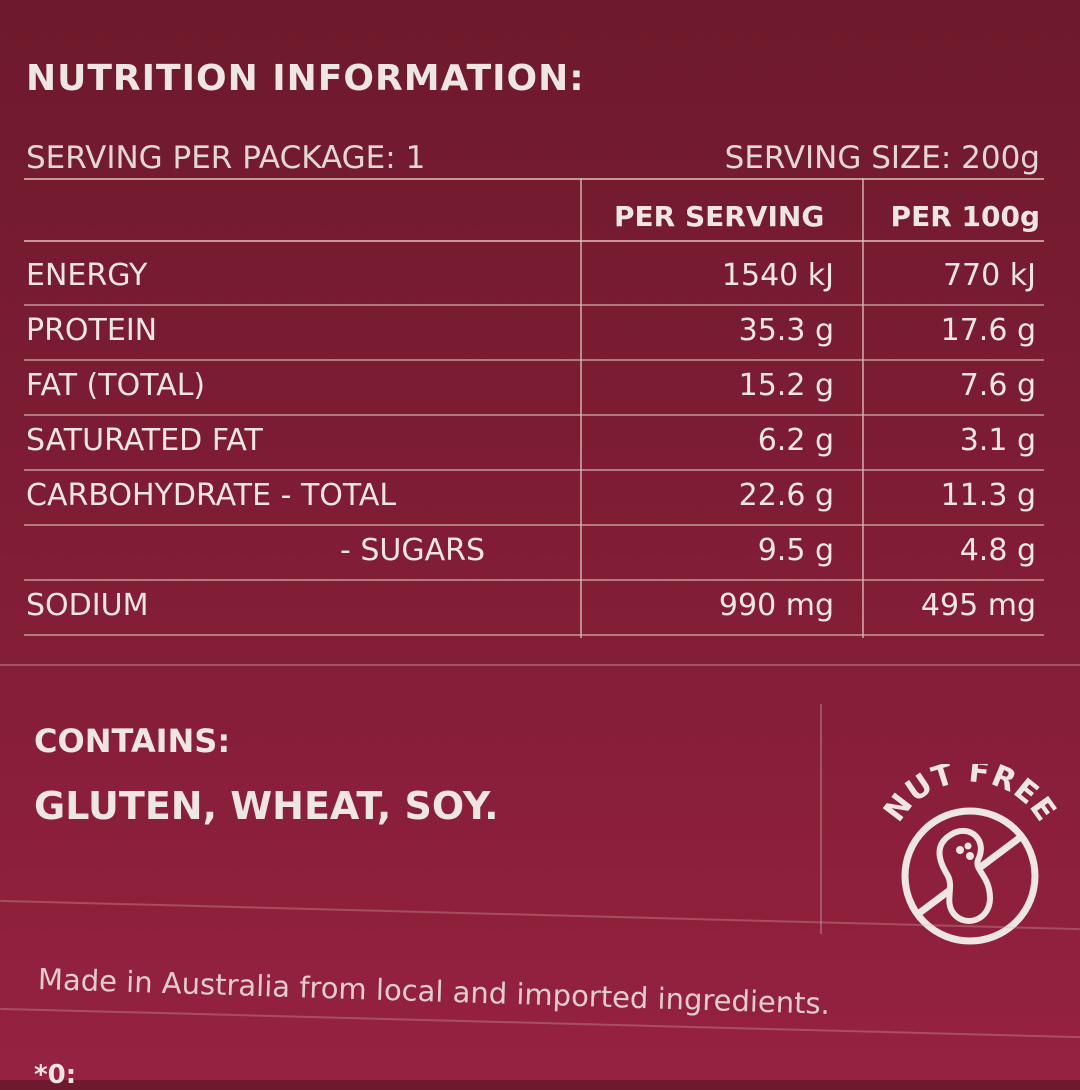 This screenshot has width=1080, height=1090. Describe the element at coordinates (534, 442) in the screenshot. I see `table-row: SATURATED FAT 6.2 g 3.1 g` at that location.